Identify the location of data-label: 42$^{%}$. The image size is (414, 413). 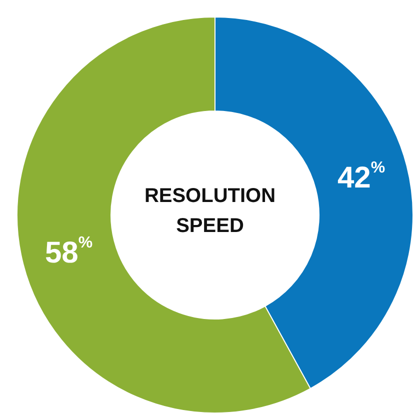
(361, 176).